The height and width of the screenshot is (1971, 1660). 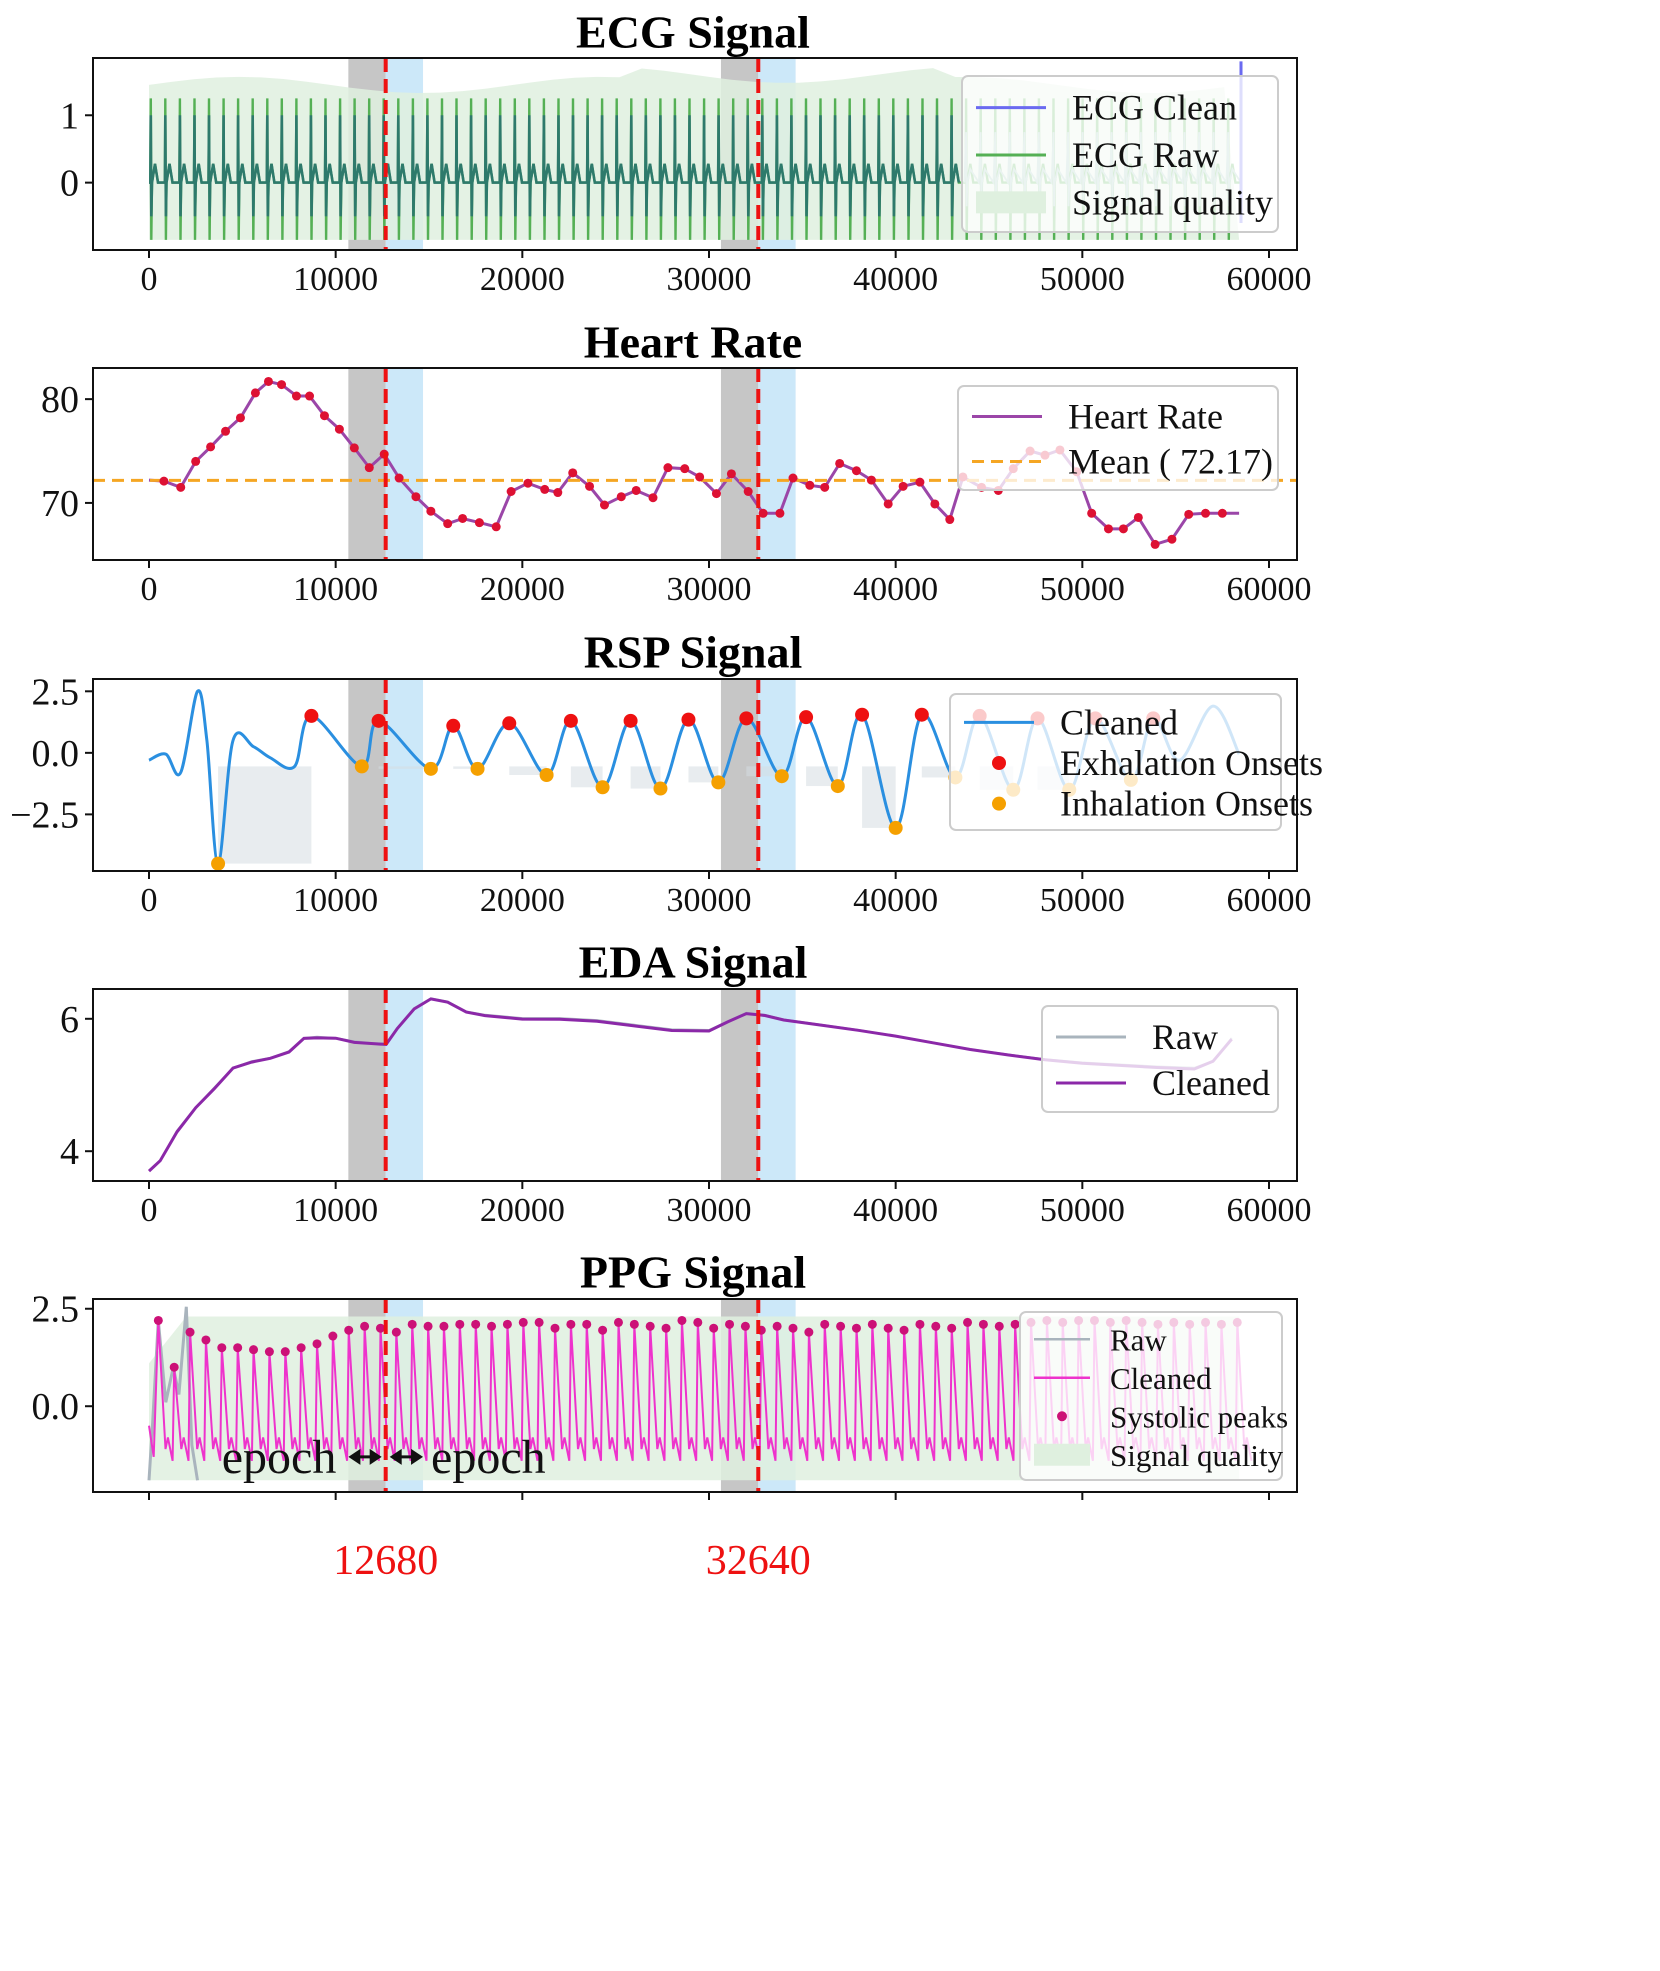 What do you see at coordinates (1269, 900) in the screenshot?
I see `x-tick-label: 60000` at bounding box center [1269, 900].